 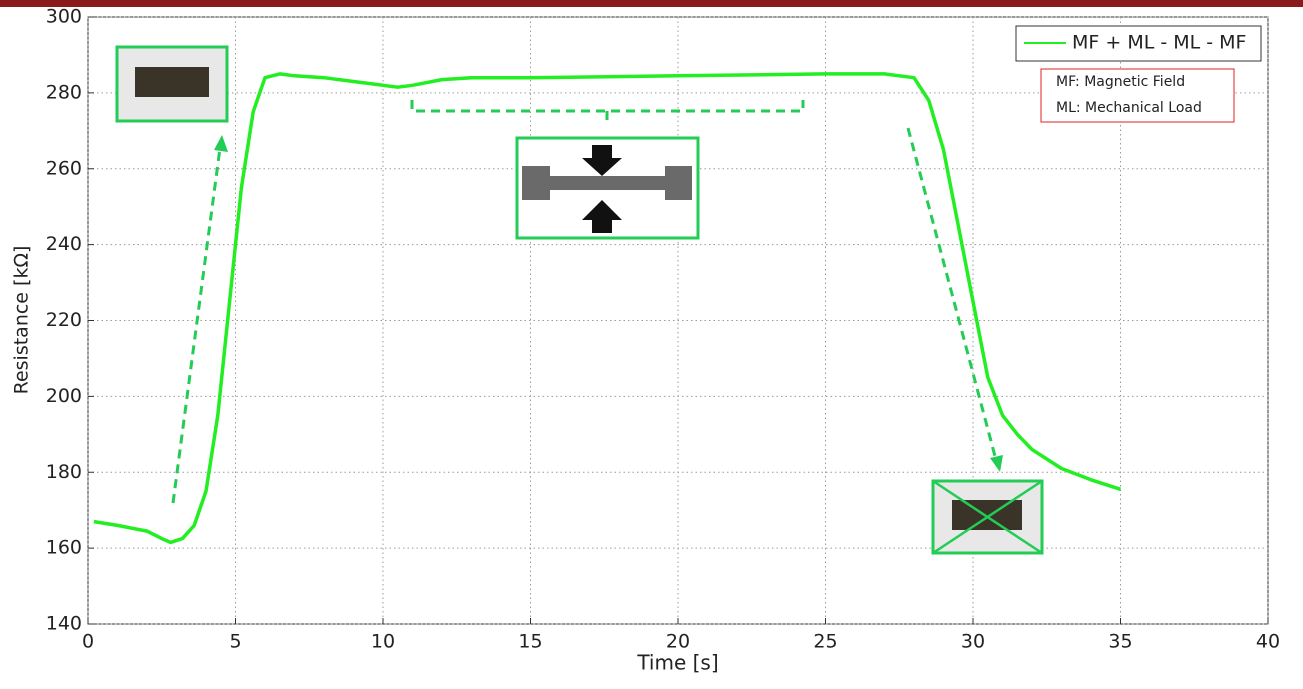 I want to click on x-tick-label: 40, so click(x=1268, y=642).